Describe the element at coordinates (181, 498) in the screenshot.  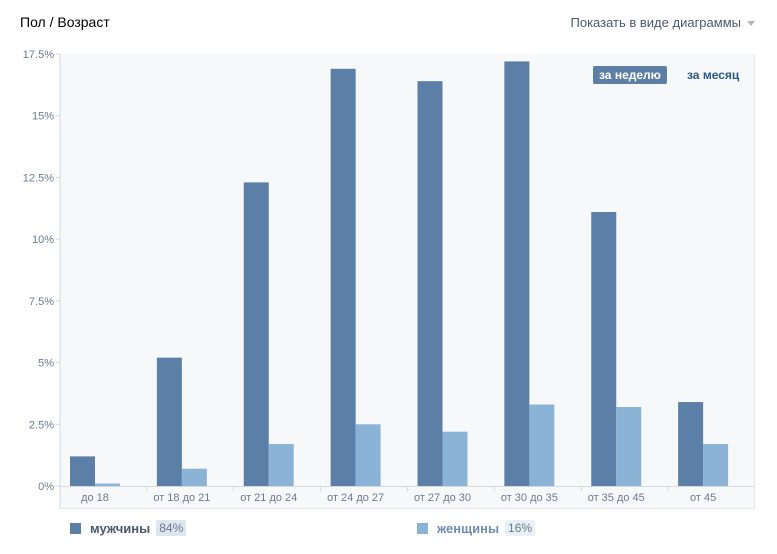
I see `x-tick-label: от 18 до 21` at that location.